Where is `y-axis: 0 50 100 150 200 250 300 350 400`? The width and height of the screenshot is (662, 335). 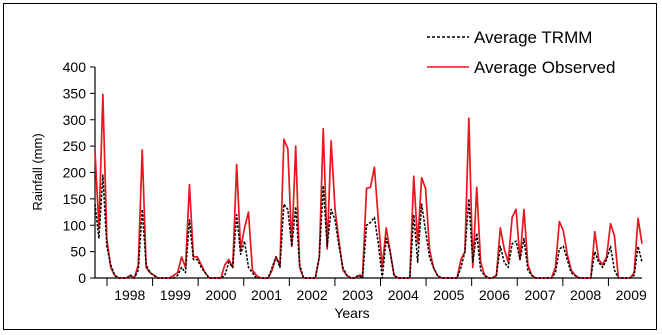
y-axis: 0 50 100 150 200 250 300 350 400 is located at coordinates (79, 172).